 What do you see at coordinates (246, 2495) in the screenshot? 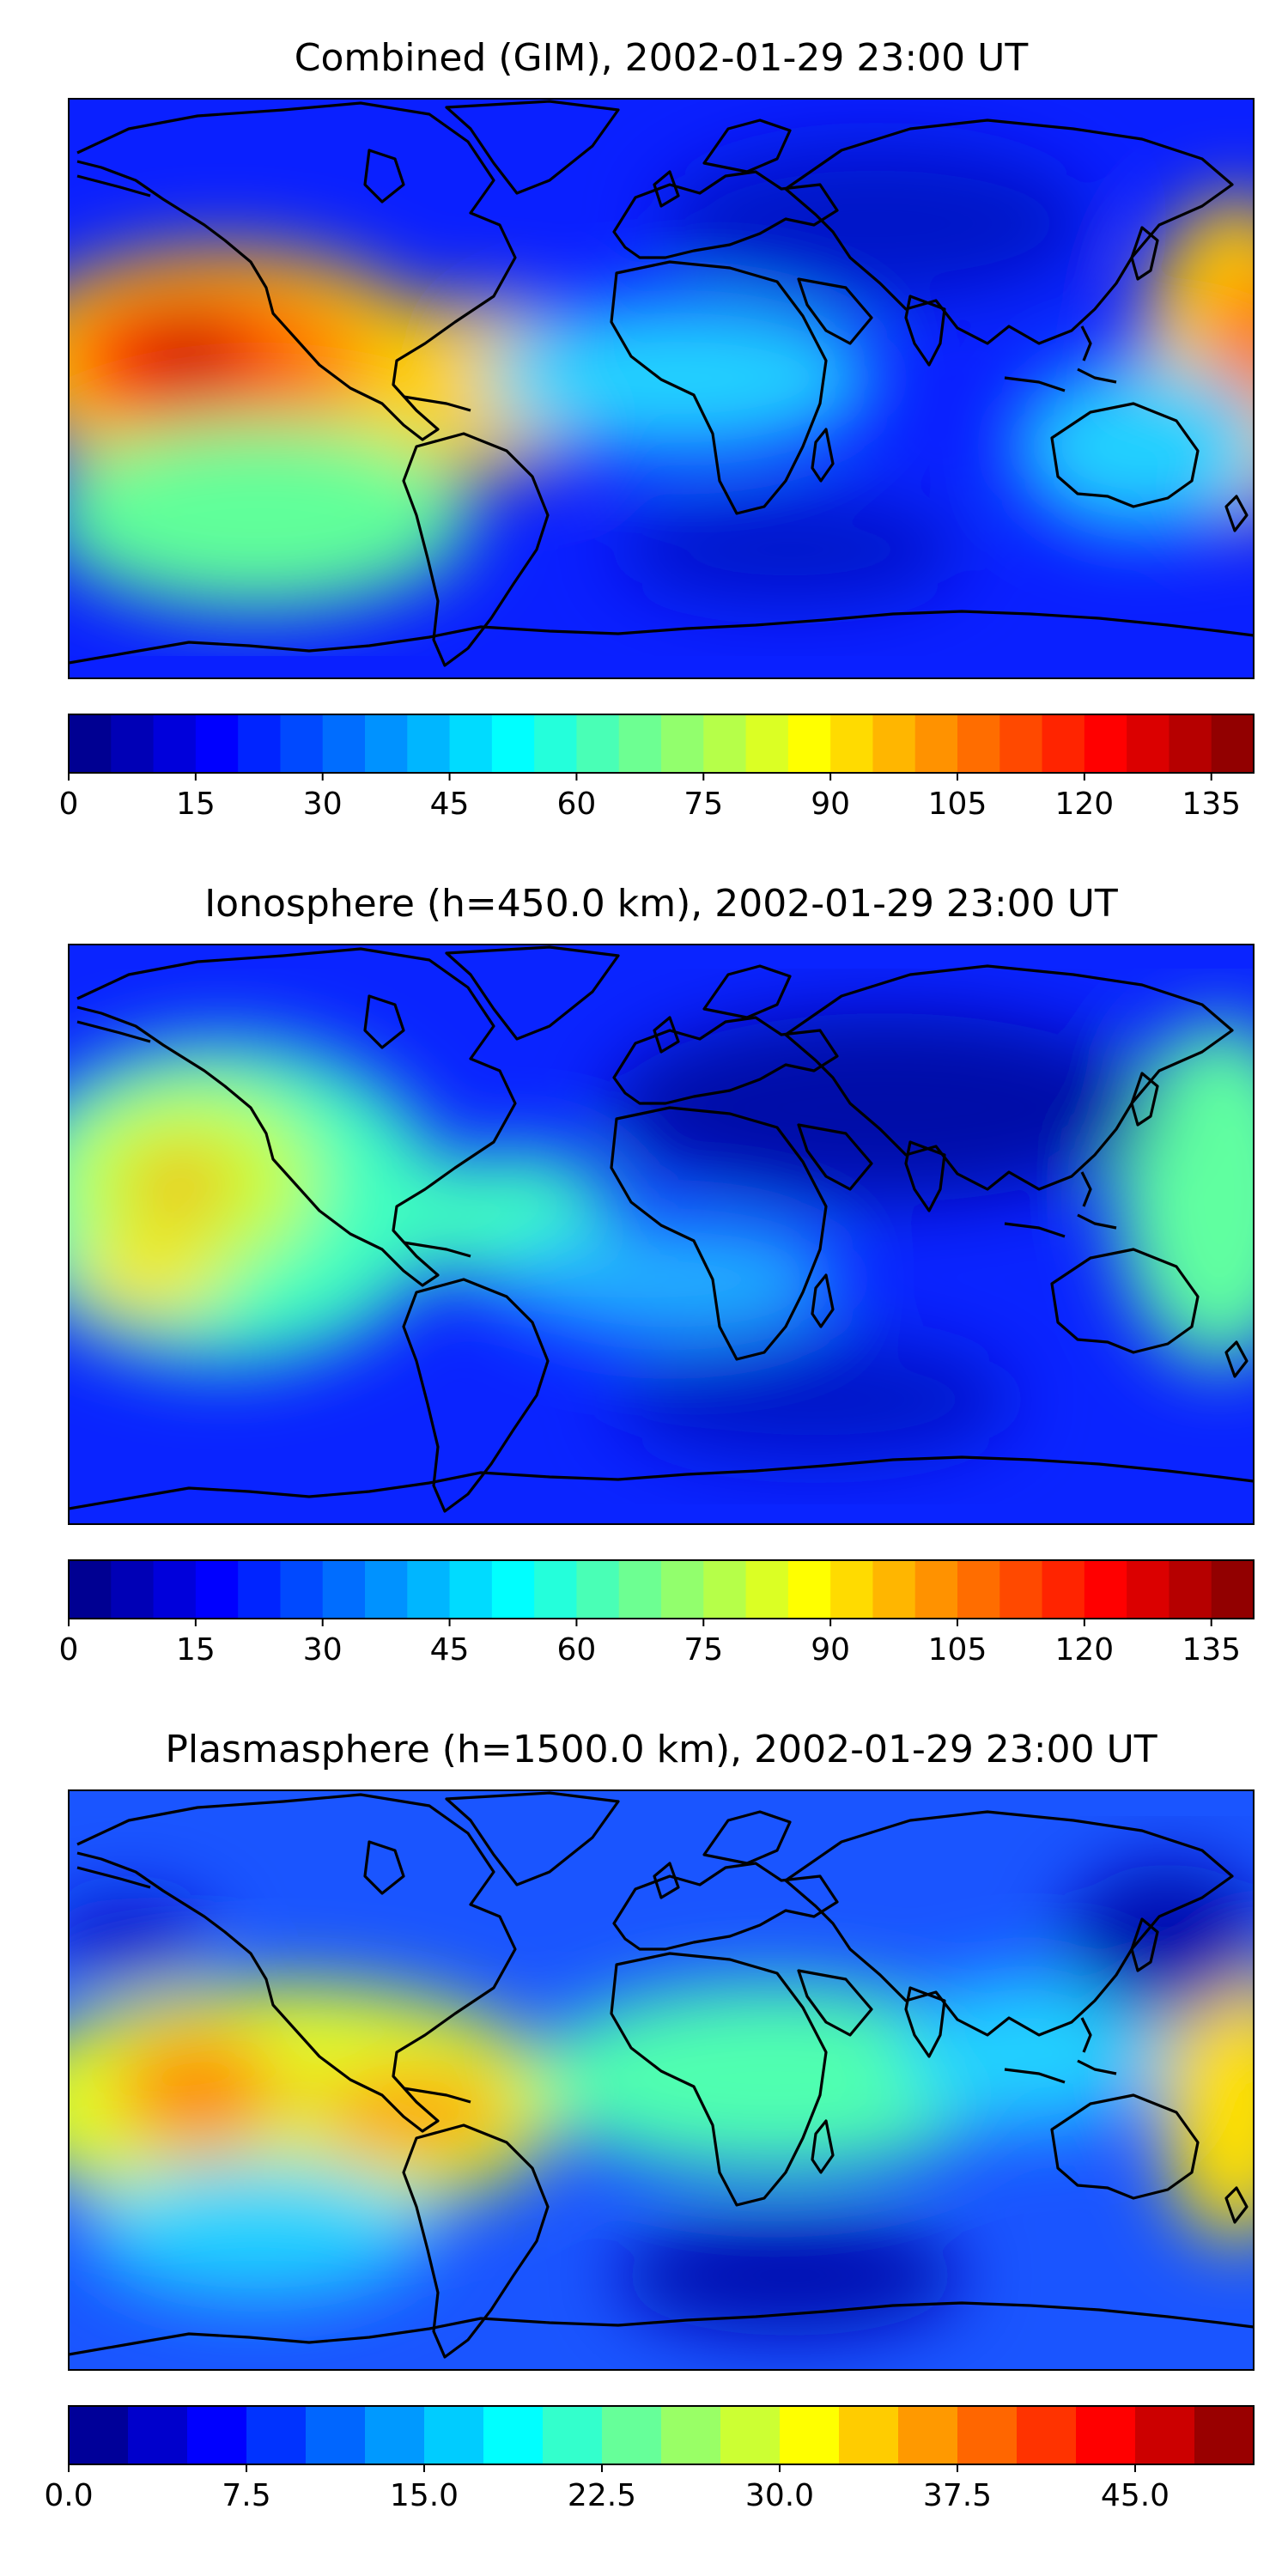
I see `plasmasphere-colorbar-tick-label: 7.5` at bounding box center [246, 2495].